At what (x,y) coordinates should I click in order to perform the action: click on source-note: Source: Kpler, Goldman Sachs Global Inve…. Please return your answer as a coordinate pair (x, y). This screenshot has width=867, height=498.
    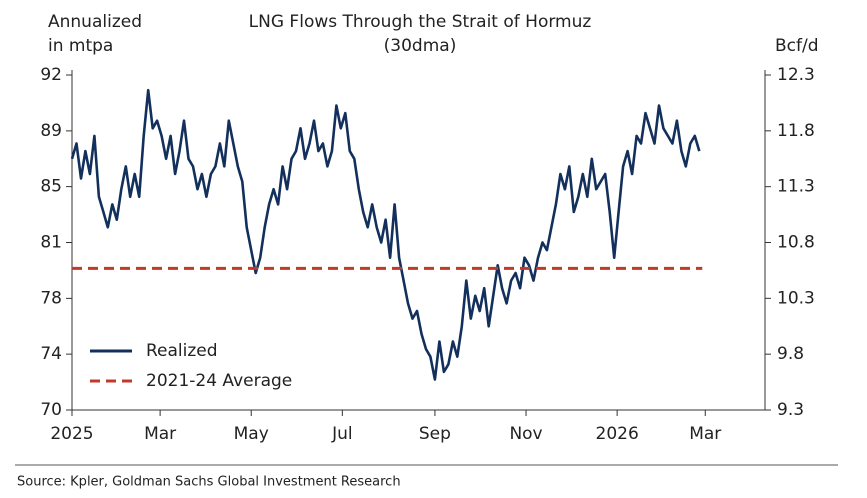
    Looking at the image, I should click on (209, 482).